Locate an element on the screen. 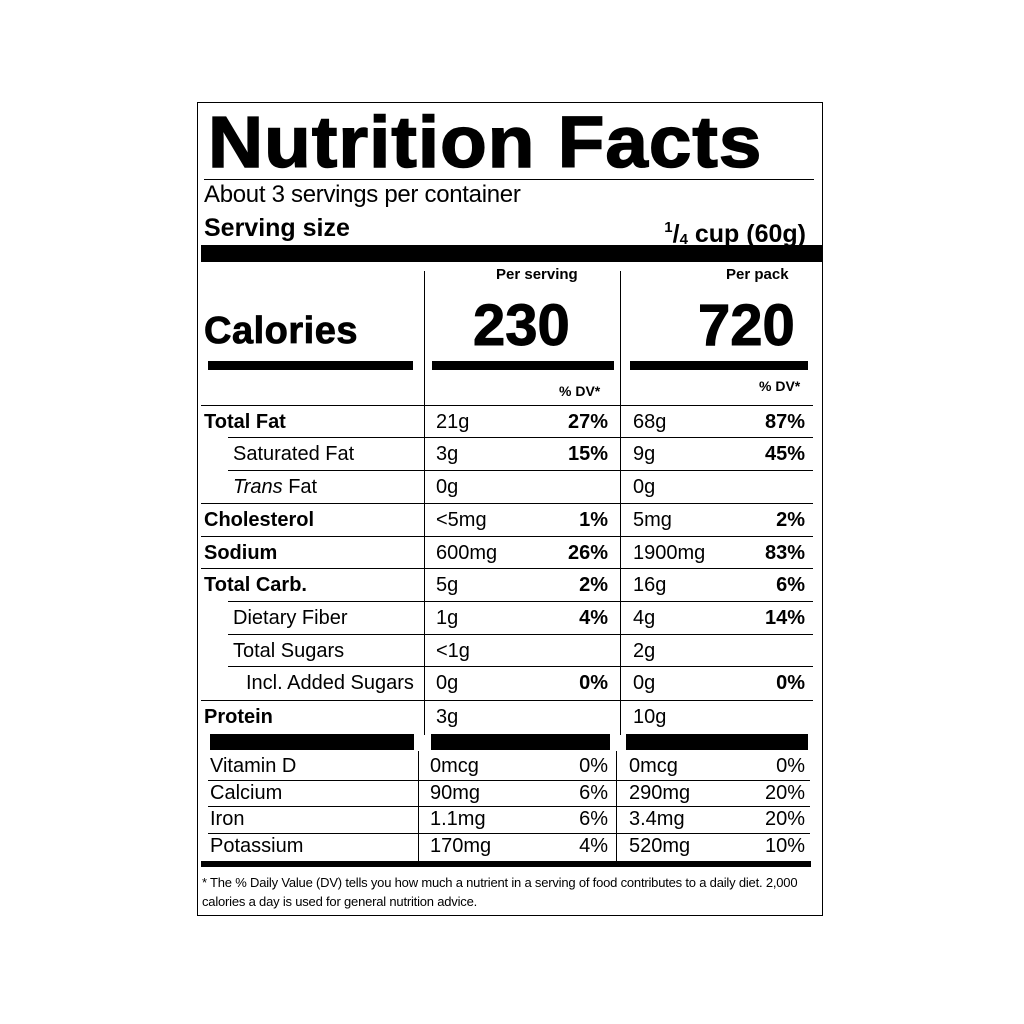 The height and width of the screenshot is (1024, 1024). nutrient-name: Total Sugars is located at coordinates (288, 651).